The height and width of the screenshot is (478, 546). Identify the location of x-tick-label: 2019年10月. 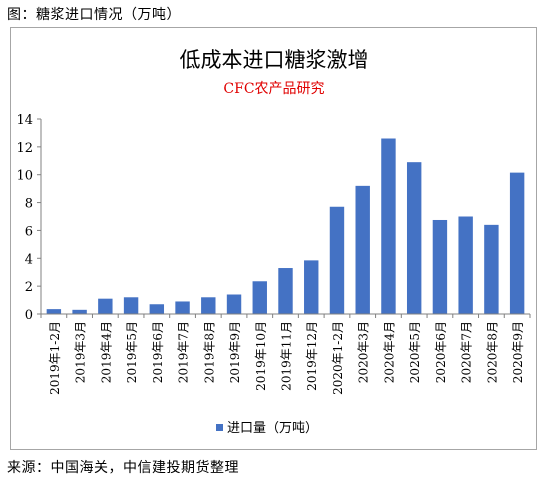
(261, 356).